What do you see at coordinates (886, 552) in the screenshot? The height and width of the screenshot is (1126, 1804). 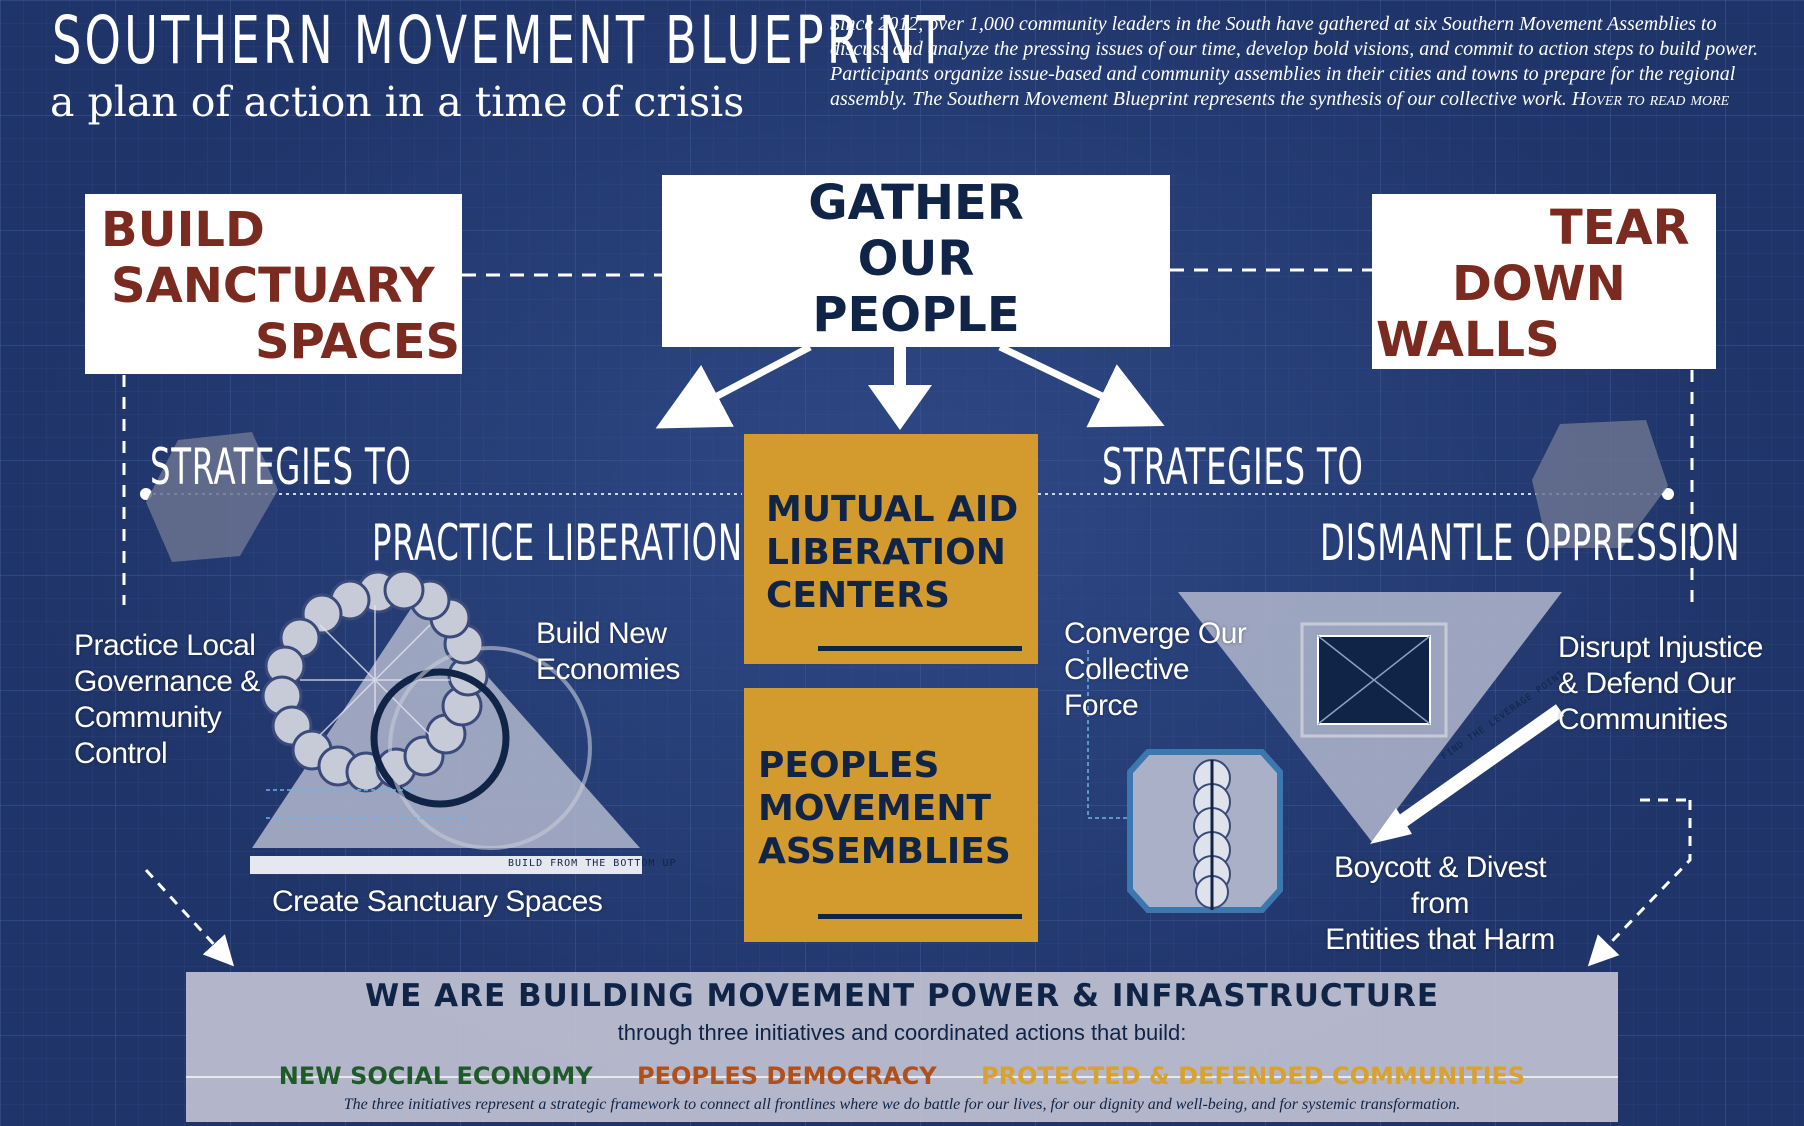 I see `liberation-line: LIBERATION` at bounding box center [886, 552].